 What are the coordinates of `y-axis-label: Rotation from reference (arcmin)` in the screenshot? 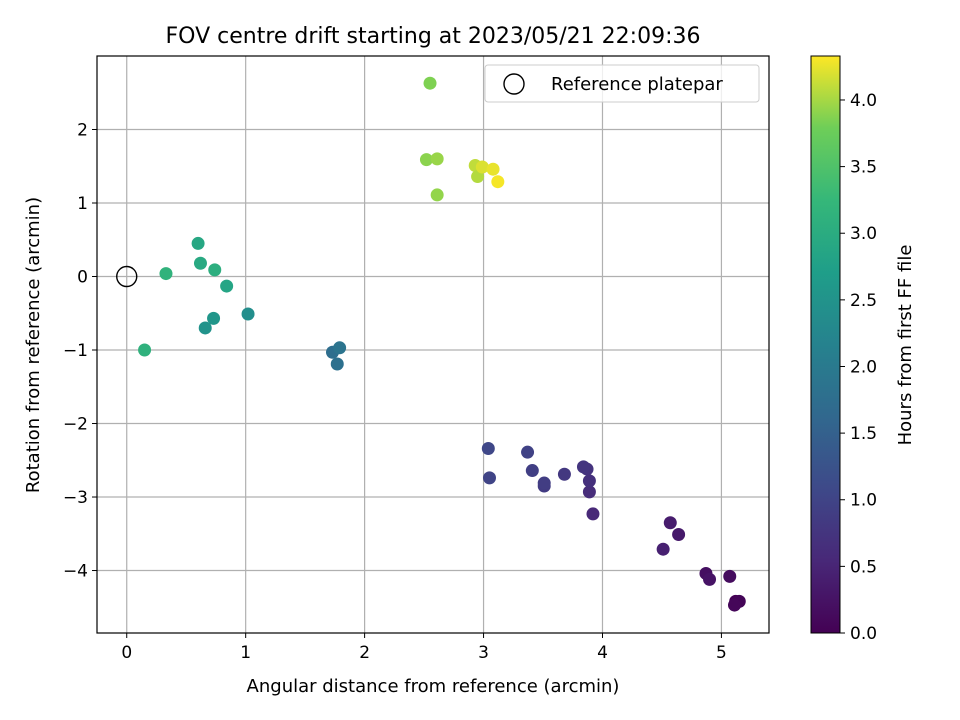 It's located at (33, 345).